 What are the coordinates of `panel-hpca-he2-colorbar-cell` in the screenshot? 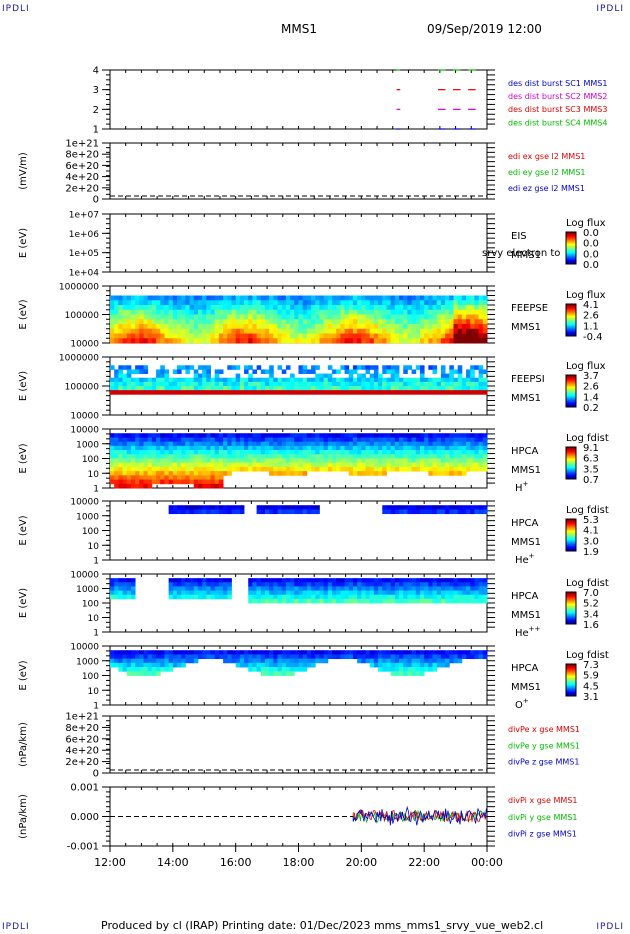 It's located at (571, 616).